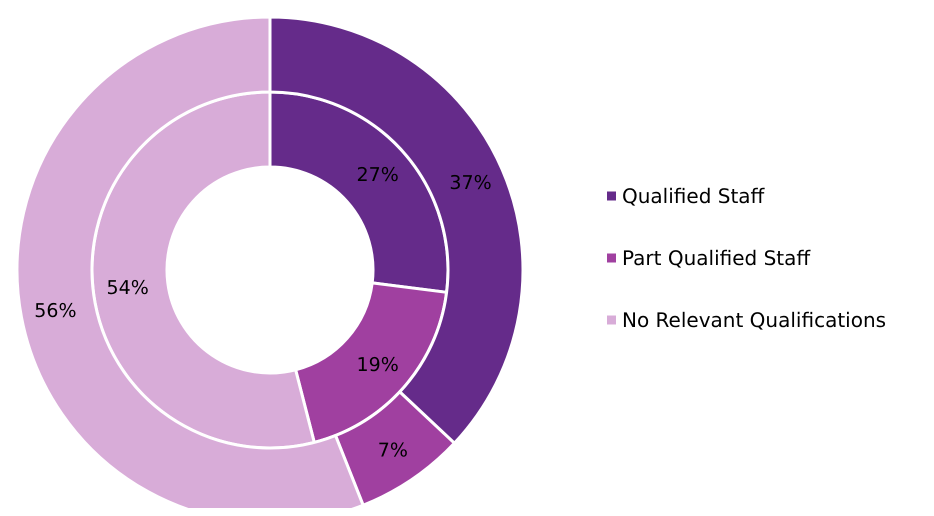 This screenshot has height=516, width=934. I want to click on data-label: 37%, so click(470, 183).